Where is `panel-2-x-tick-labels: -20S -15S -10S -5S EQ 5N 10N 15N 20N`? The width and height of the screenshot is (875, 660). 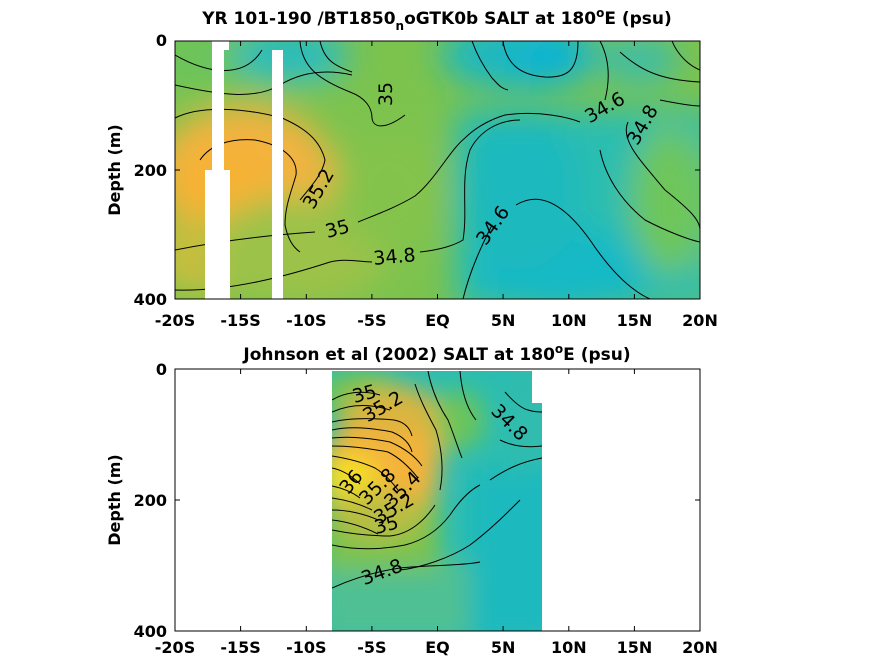 panel-2-x-tick-labels: -20S -15S -10S -5S EQ 5N 10N 15N 20N is located at coordinates (436, 647).